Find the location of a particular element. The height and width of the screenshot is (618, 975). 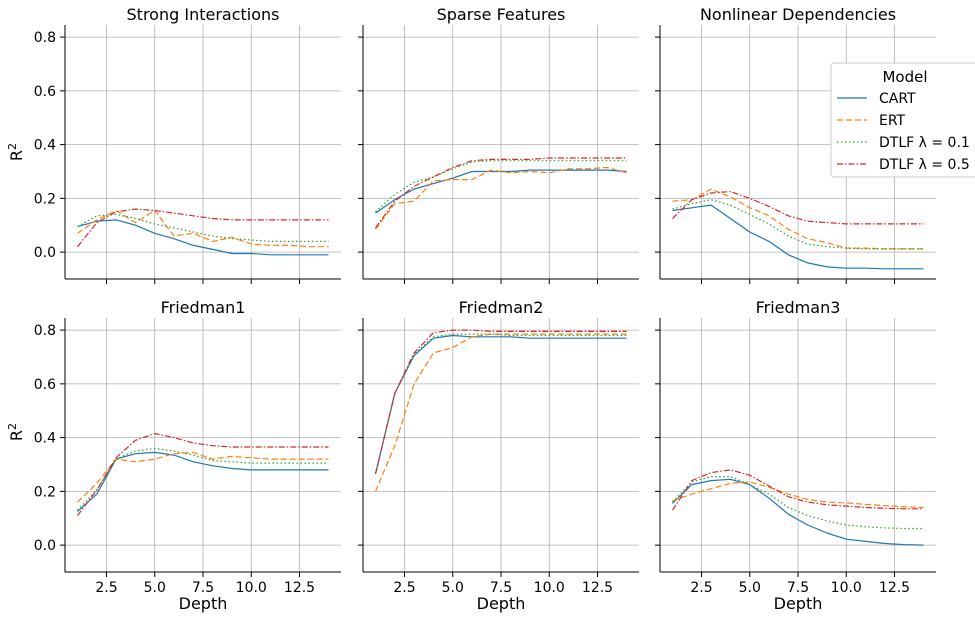

panel-title: Friedman2 is located at coordinates (501, 307).